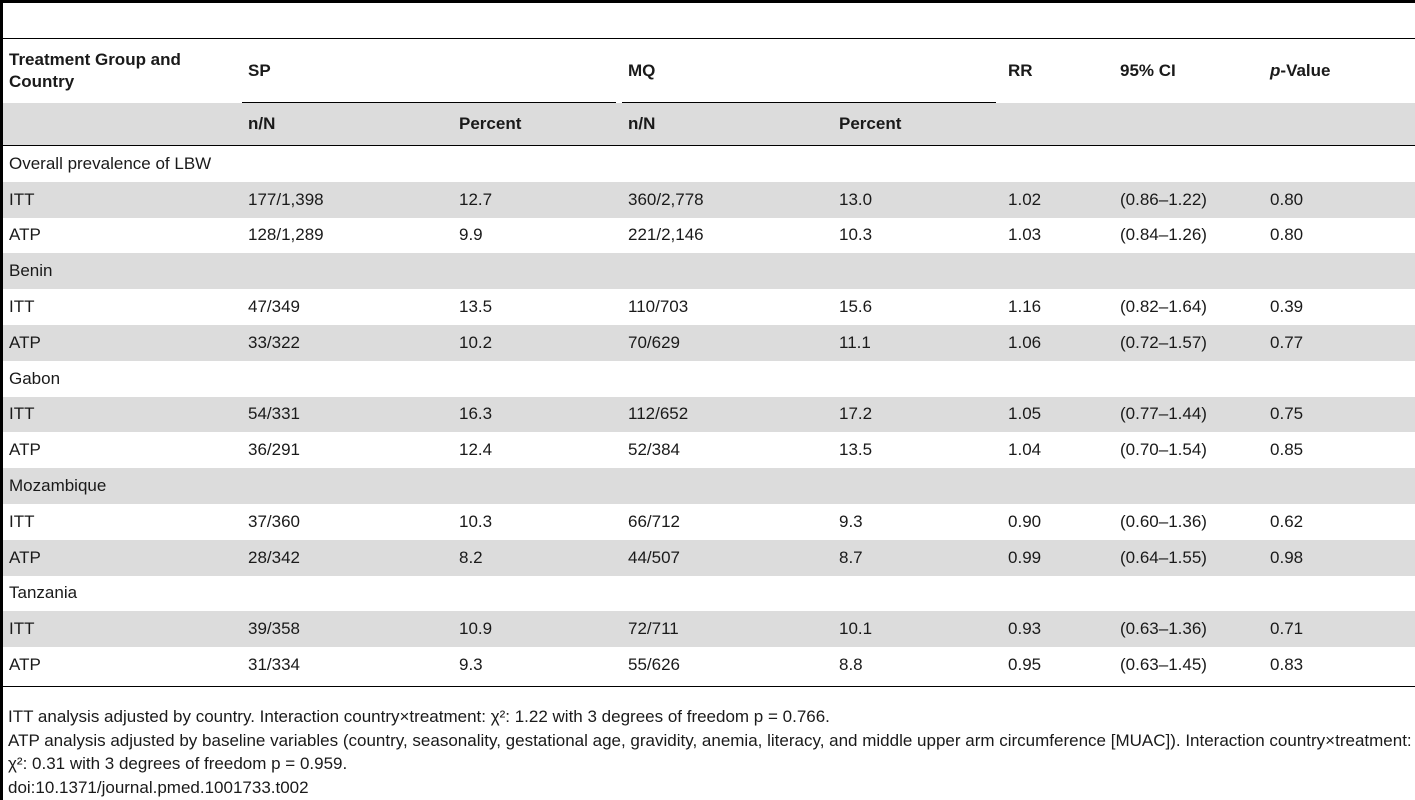 The height and width of the screenshot is (800, 1415). I want to click on header-sp: SP, so click(432, 71).